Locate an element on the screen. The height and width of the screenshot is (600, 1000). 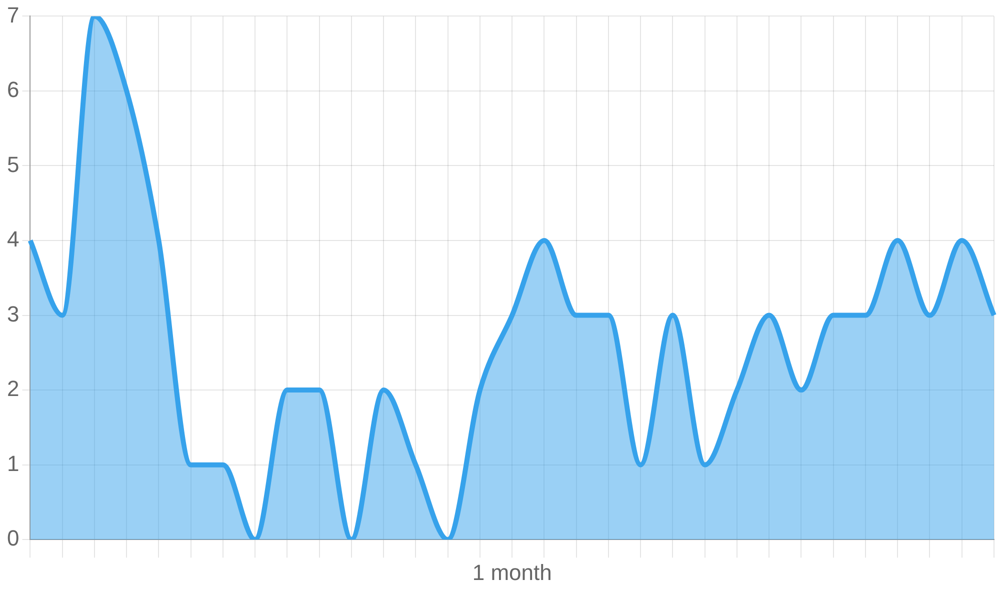
y-tick-label: 6 is located at coordinates (13, 89).